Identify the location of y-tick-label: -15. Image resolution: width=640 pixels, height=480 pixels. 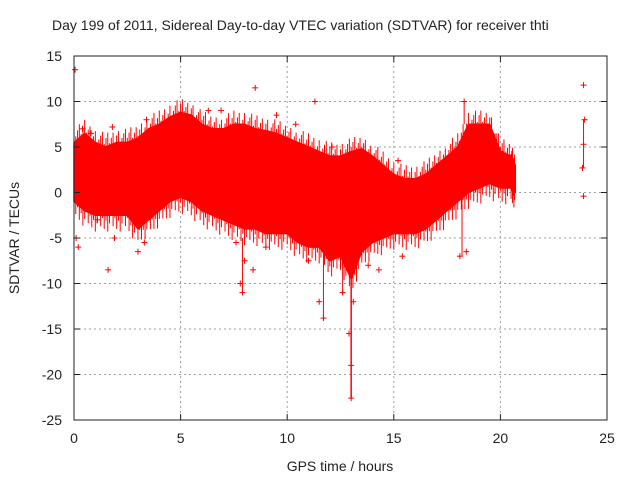
(52, 329).